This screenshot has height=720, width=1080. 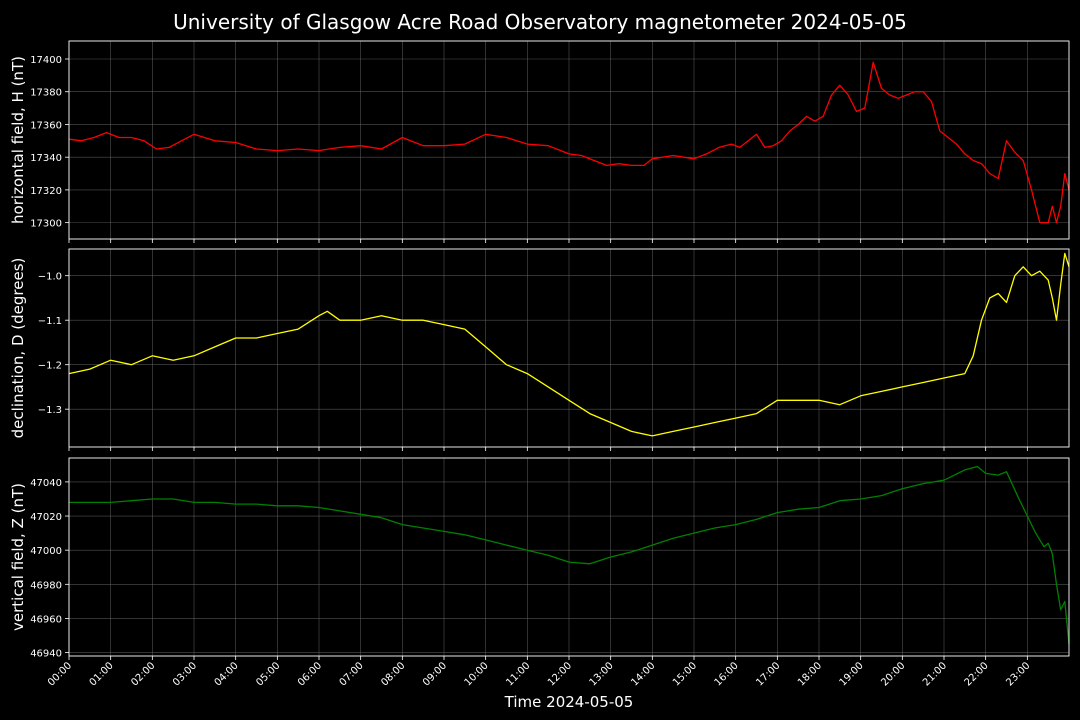 What do you see at coordinates (46, 654) in the screenshot?
I see `y-tick-label-z: 46940` at bounding box center [46, 654].